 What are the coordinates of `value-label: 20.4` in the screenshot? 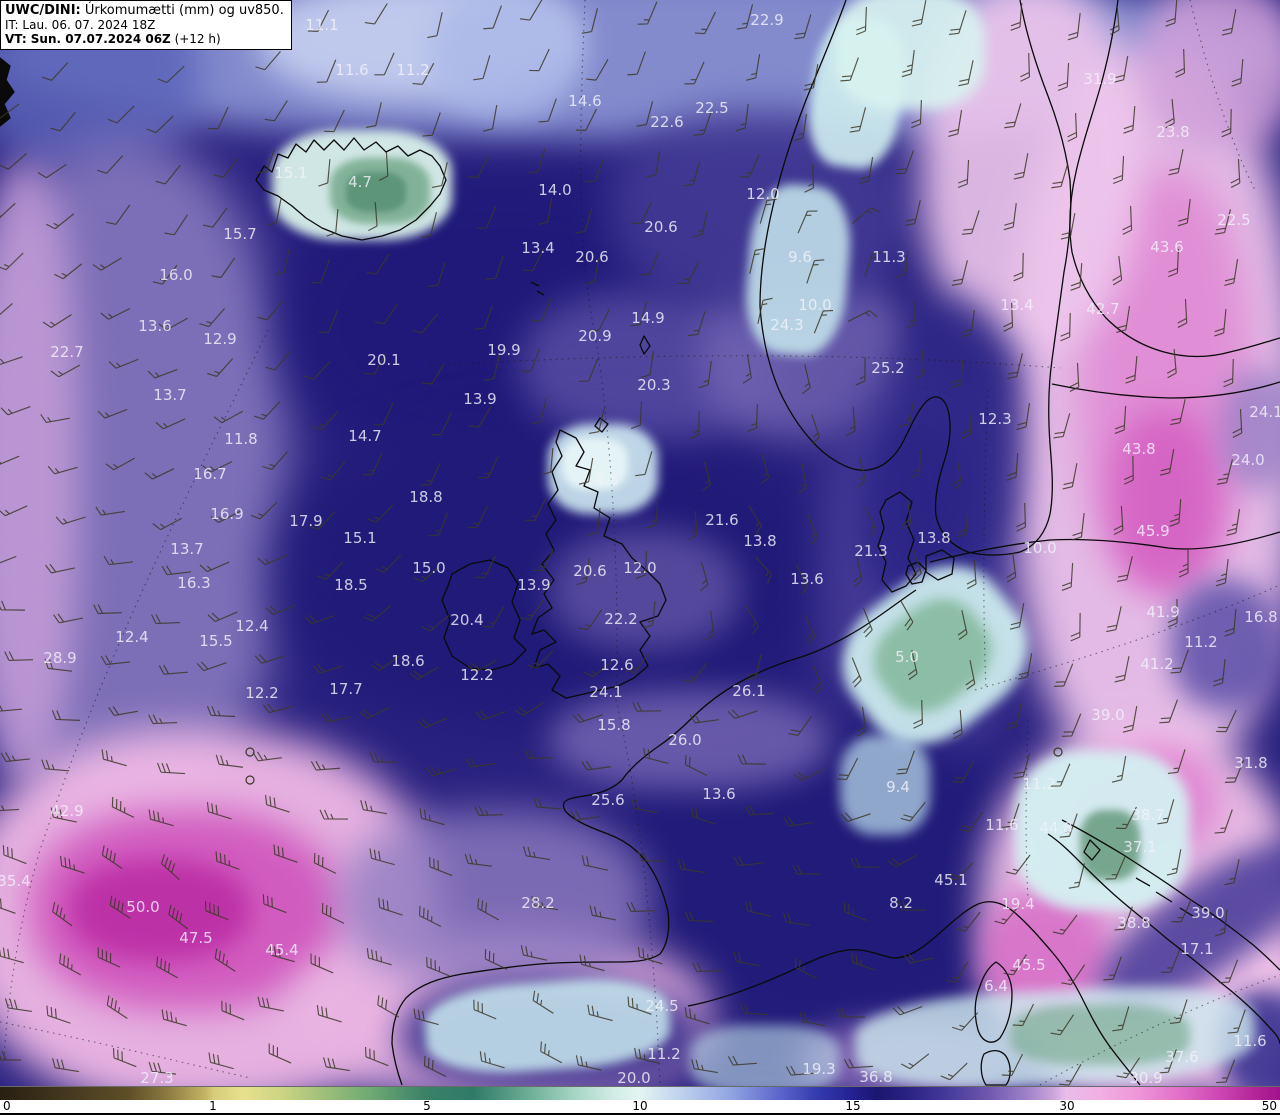 It's located at (467, 620).